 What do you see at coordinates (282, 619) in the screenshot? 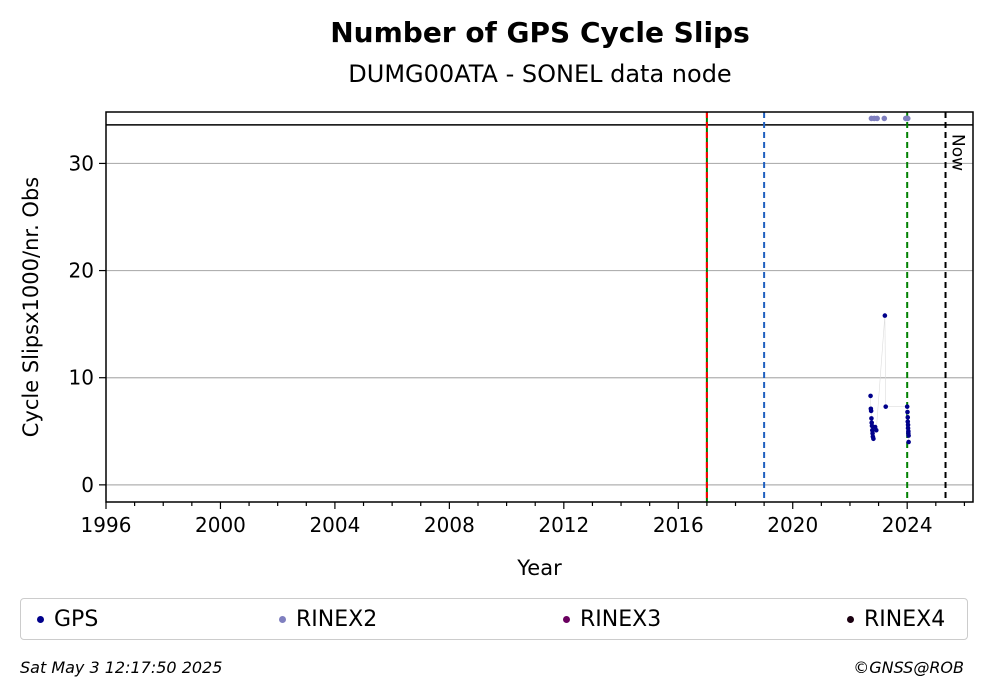
I see `legend-marker-rinex2` at bounding box center [282, 619].